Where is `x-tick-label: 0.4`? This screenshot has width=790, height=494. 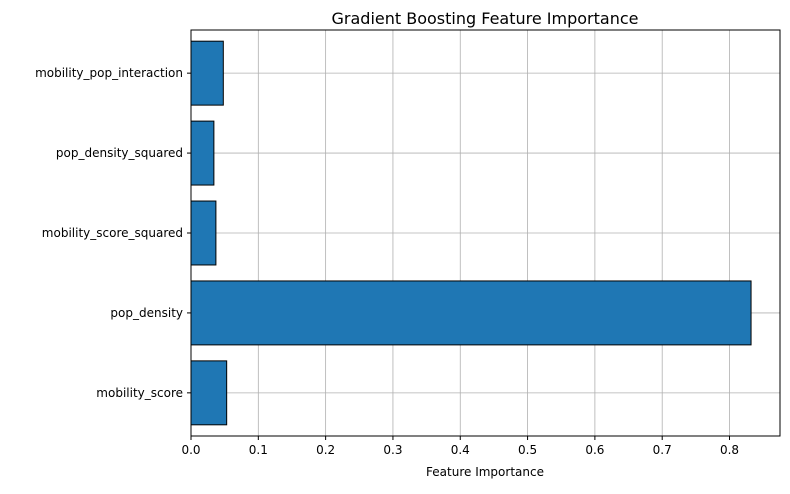 x-tick-label: 0.4 is located at coordinates (460, 450).